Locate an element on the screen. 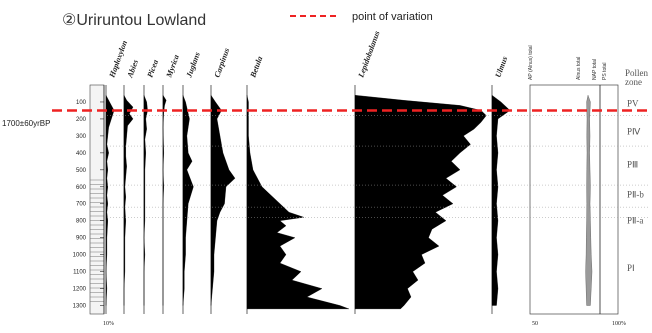  bottom-axis-label: 100% is located at coordinates (619, 324).